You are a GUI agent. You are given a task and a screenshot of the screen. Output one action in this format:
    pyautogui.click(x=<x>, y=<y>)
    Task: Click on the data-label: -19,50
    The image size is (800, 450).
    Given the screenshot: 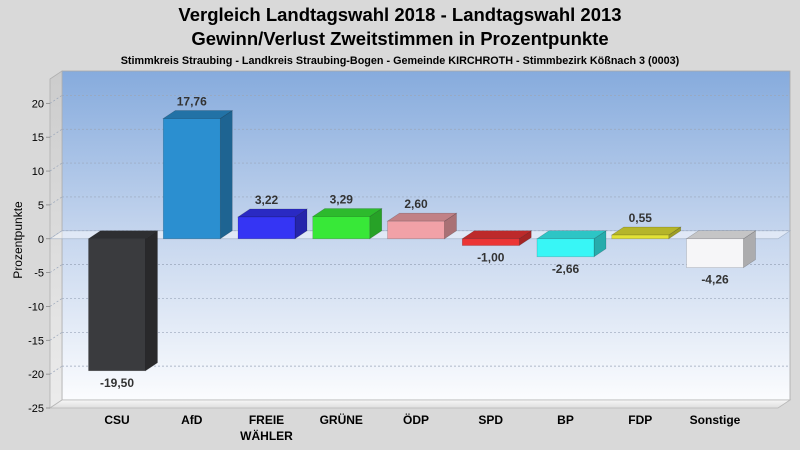 What is the action you would take?
    pyautogui.click(x=117, y=383)
    